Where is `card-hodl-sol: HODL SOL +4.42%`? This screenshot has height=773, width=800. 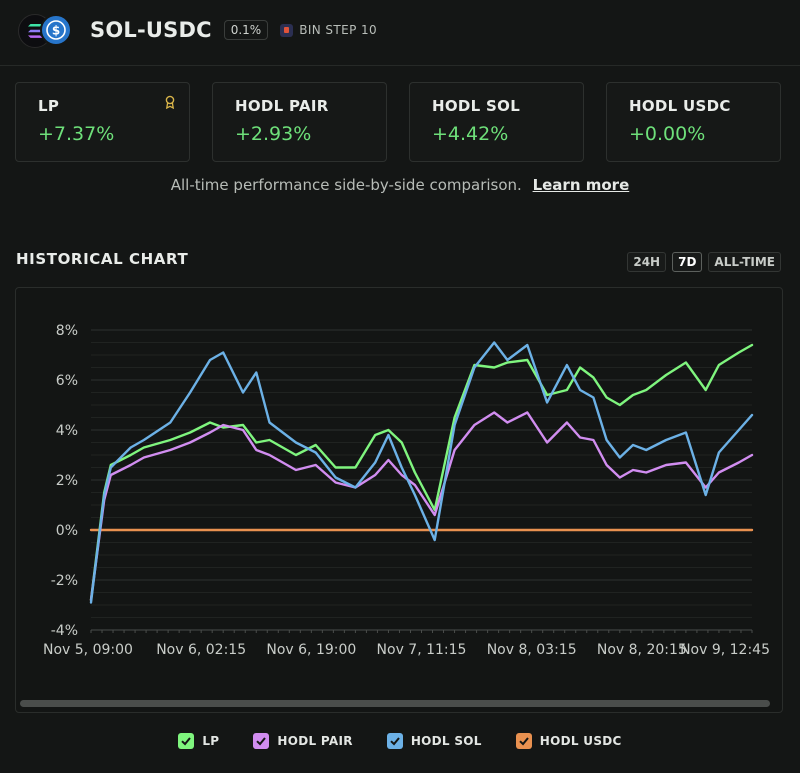 card-hodl-sol: HODL SOL +4.42% is located at coordinates (496, 122).